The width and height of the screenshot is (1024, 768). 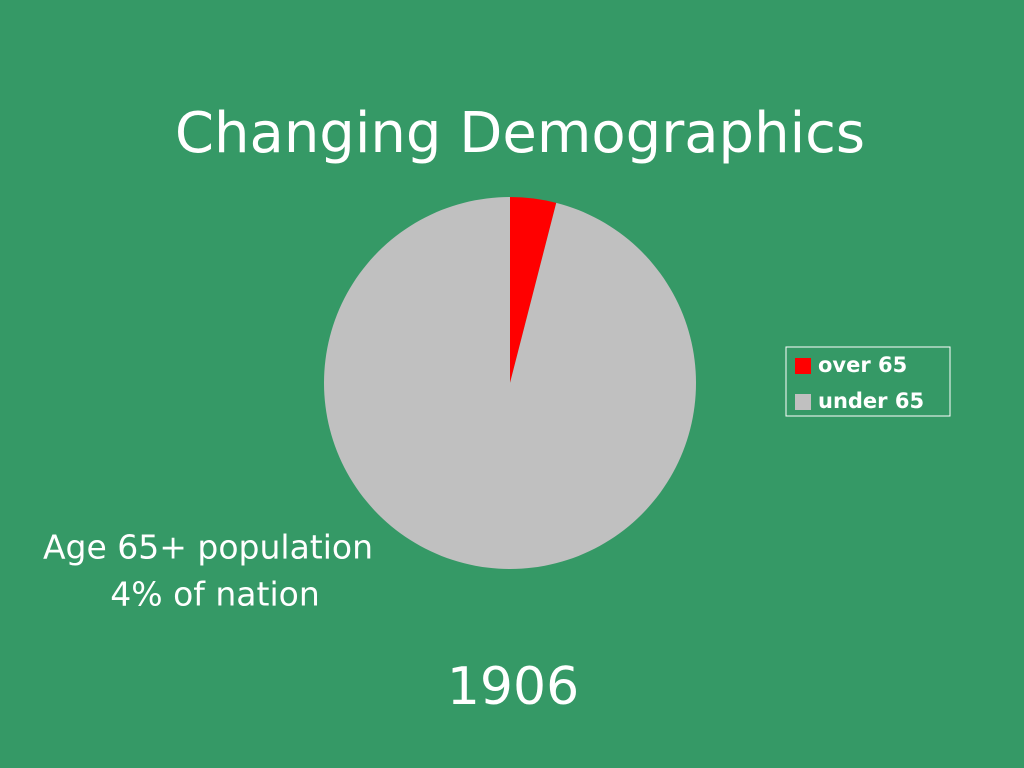 What do you see at coordinates (862, 365) in the screenshot?
I see `legend-label: over 65` at bounding box center [862, 365].